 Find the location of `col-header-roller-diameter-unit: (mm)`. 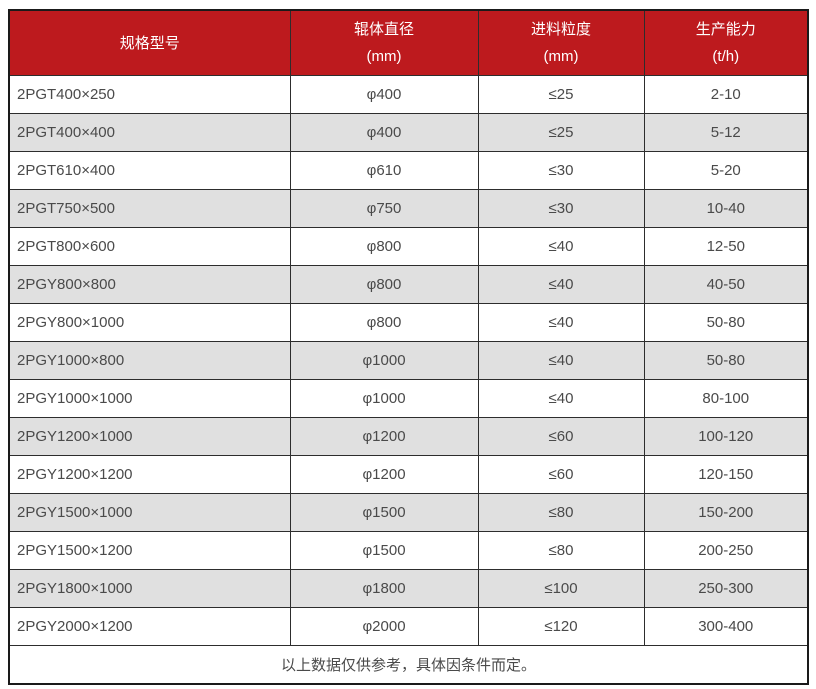

col-header-roller-diameter-unit: (mm) is located at coordinates (384, 56).